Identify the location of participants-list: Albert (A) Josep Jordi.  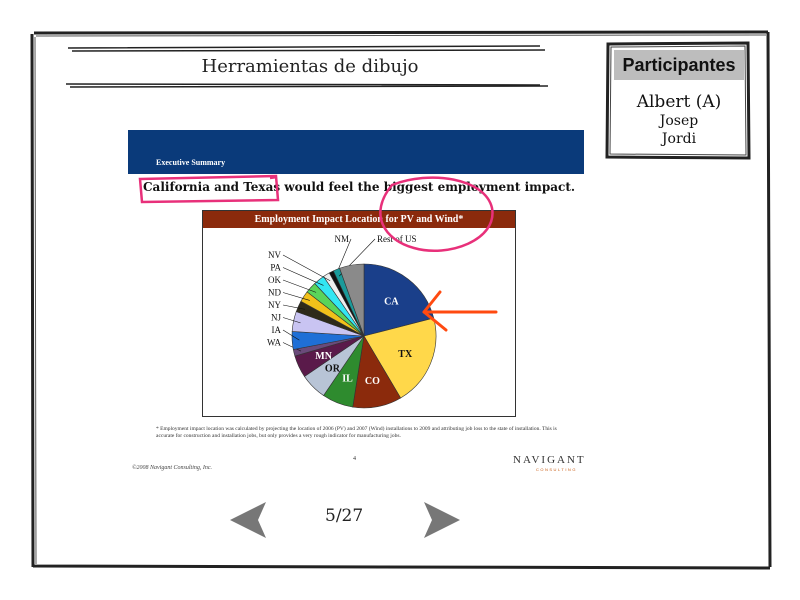
(679, 120).